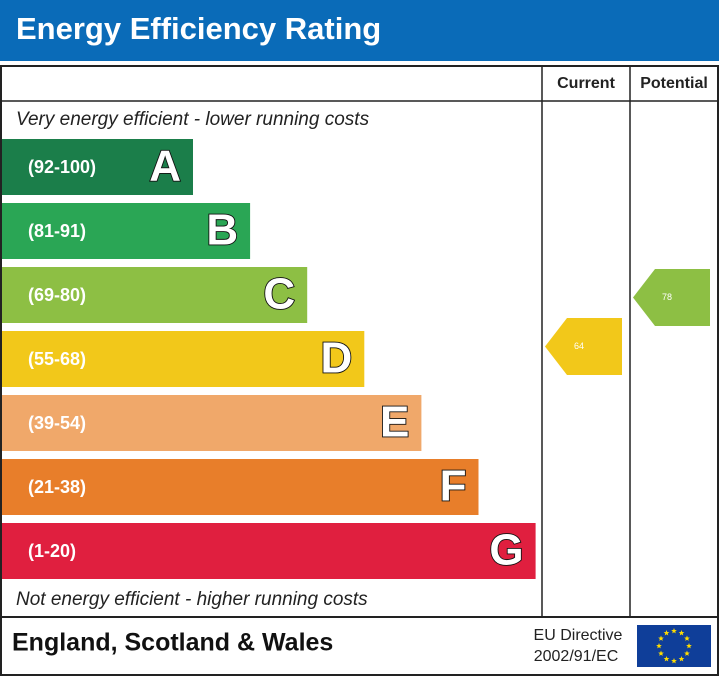 The width and height of the screenshot is (719, 681). I want to click on footer-directive: EU Directive, so click(578, 635).